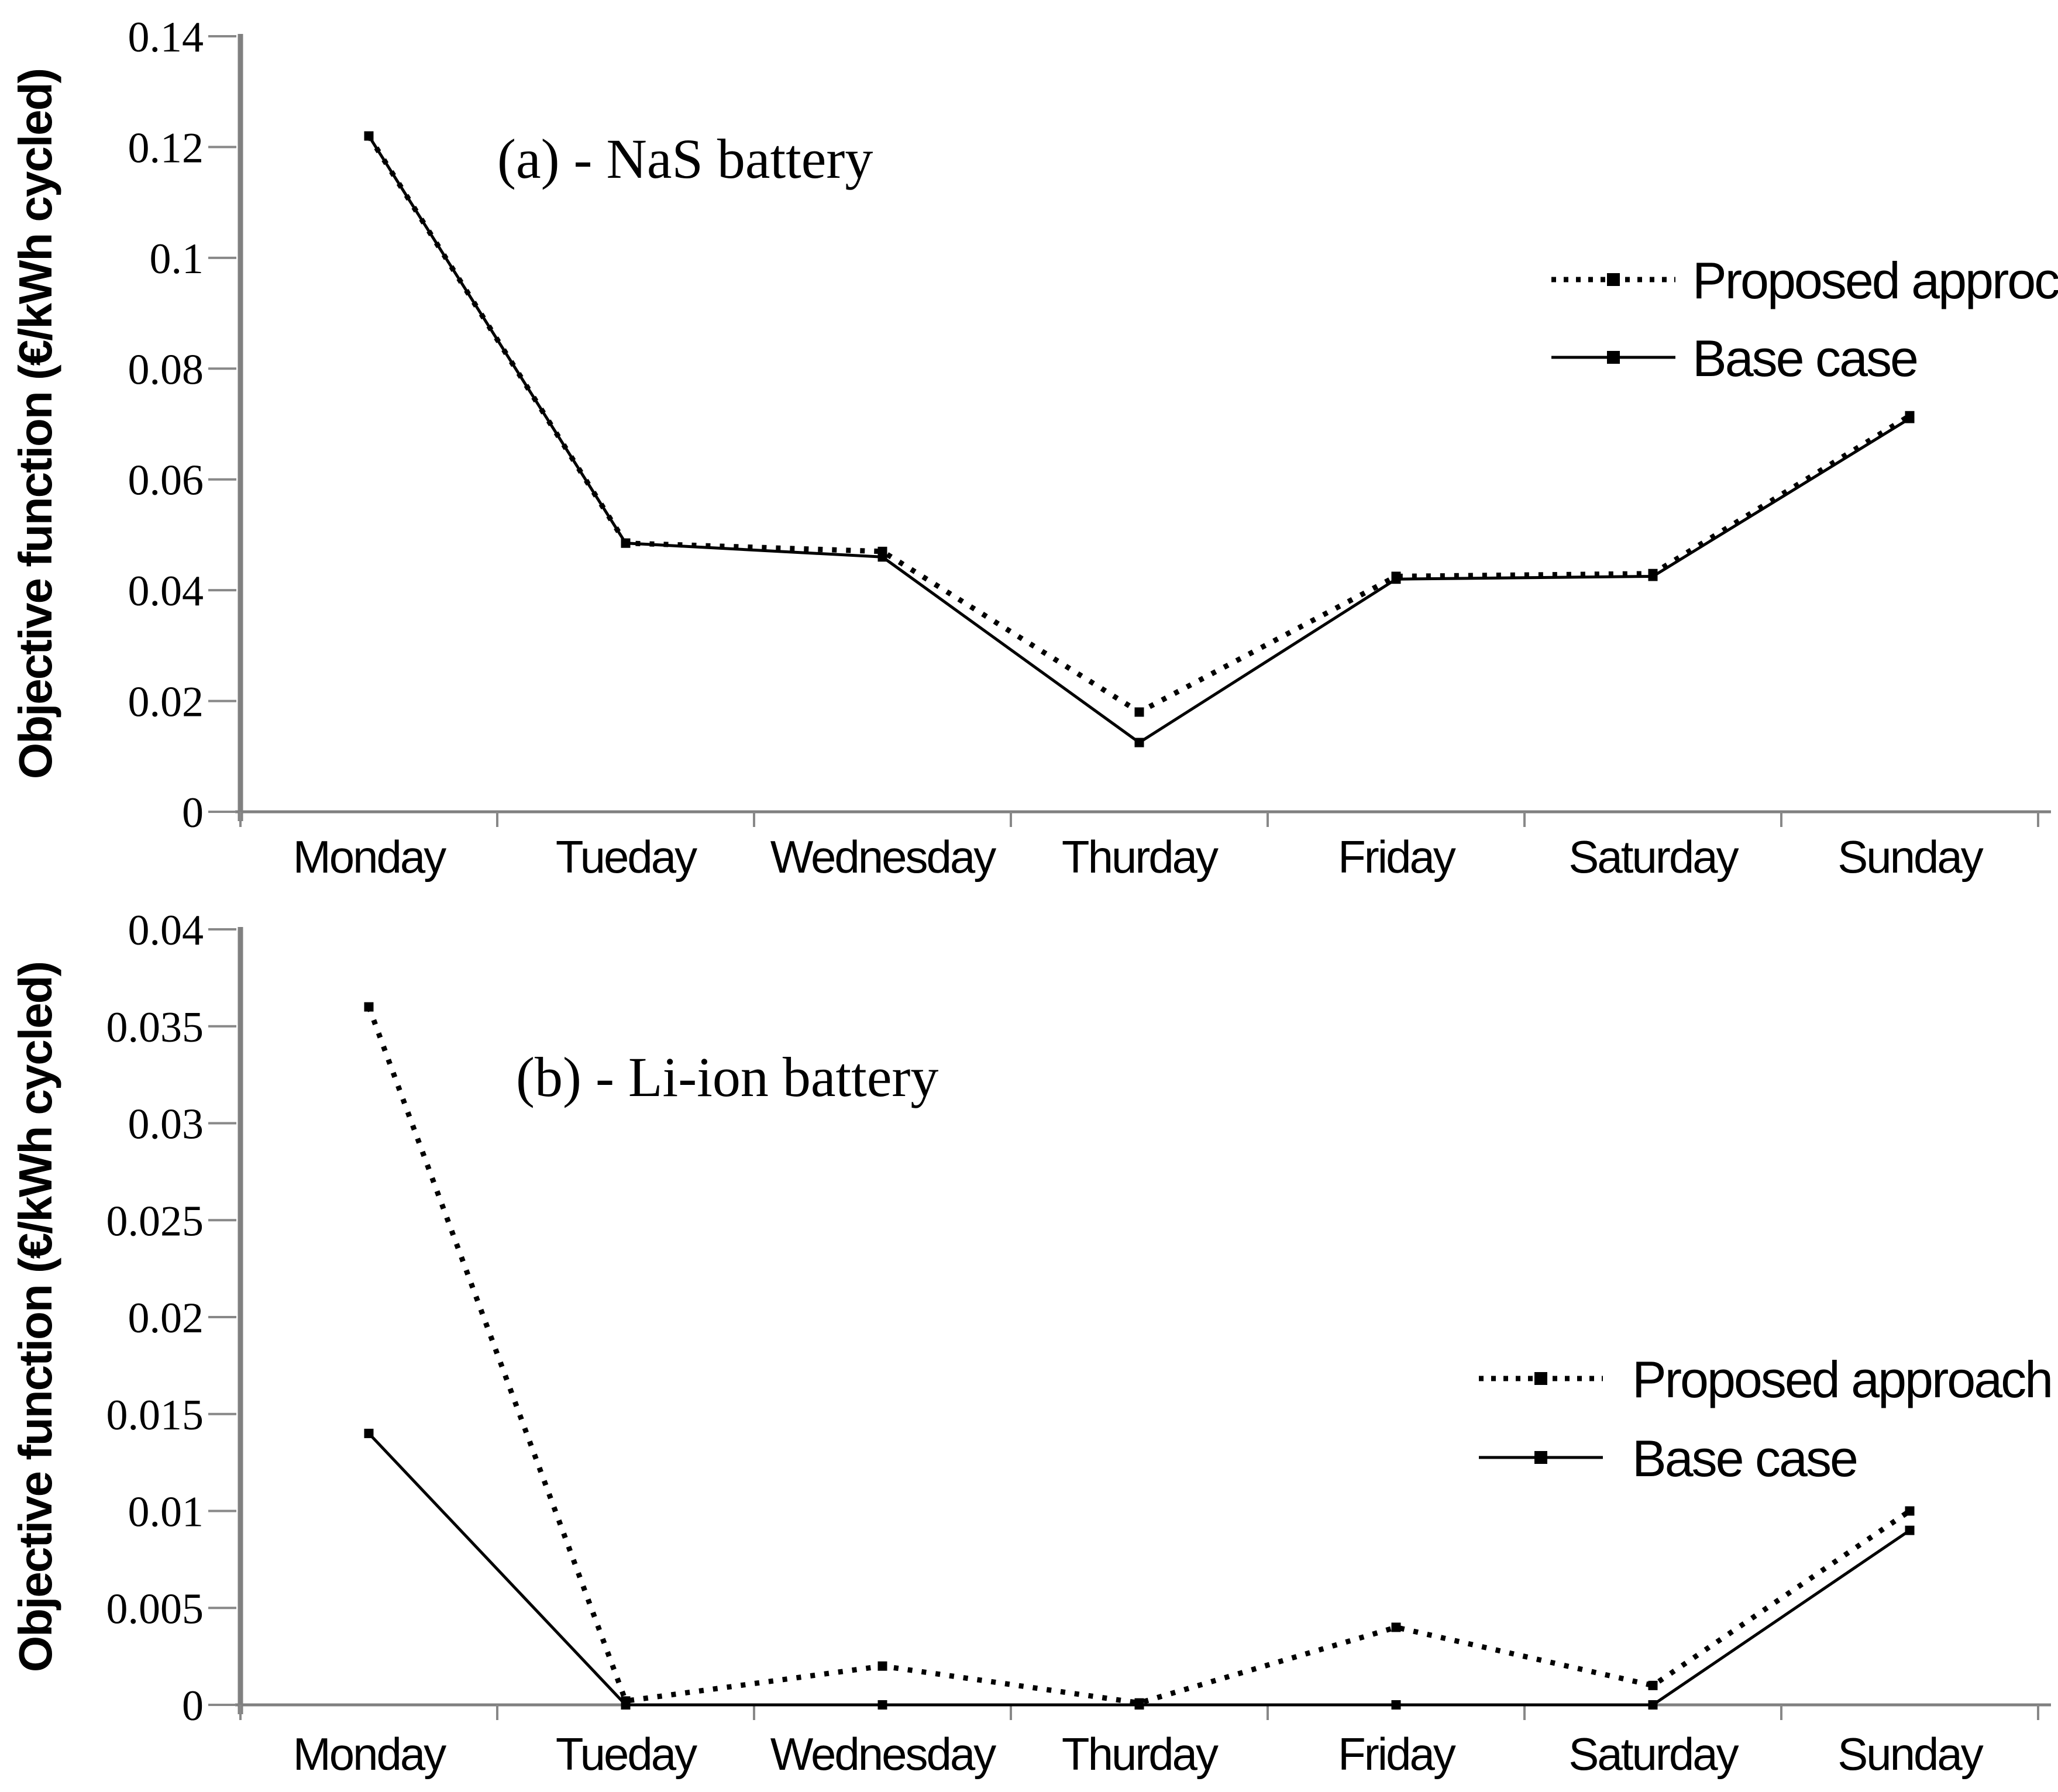 Image resolution: width=2058 pixels, height=1792 pixels. Describe the element at coordinates (685, 159) in the screenshot. I see `chart-annotation-a: (a) - NaS battery` at that location.